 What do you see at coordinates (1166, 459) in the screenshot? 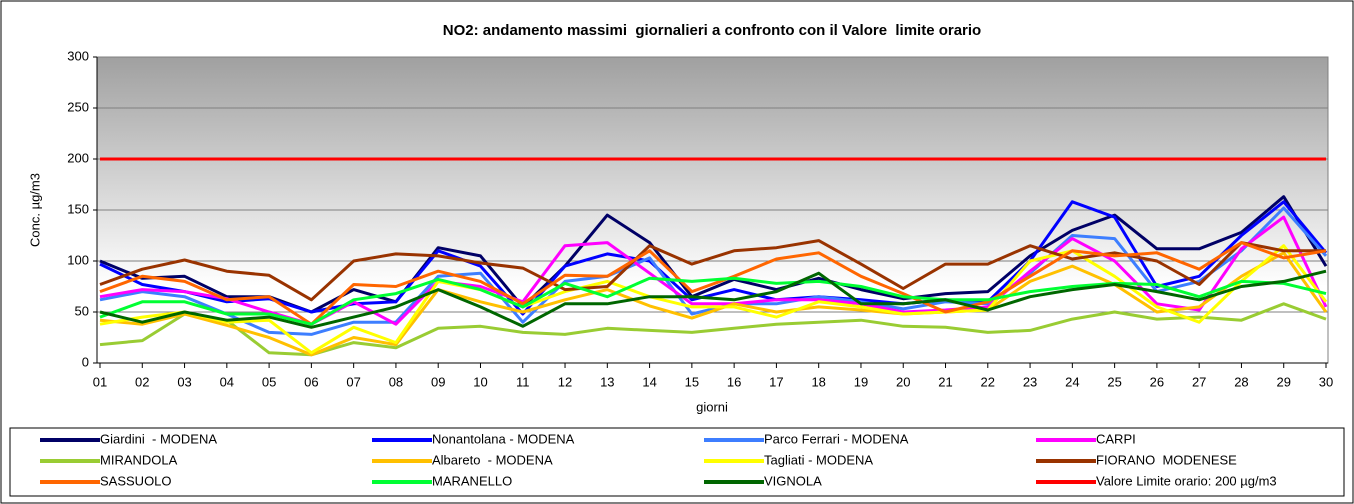
I see `legend-label: FIORANO MODENESE` at bounding box center [1166, 459].